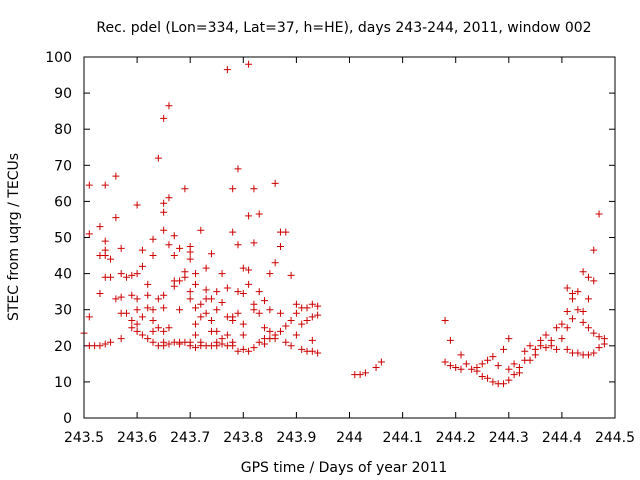 The width and height of the screenshot is (640, 480). What do you see at coordinates (63, 130) in the screenshot?
I see `y-tick-label: 80` at bounding box center [63, 130].